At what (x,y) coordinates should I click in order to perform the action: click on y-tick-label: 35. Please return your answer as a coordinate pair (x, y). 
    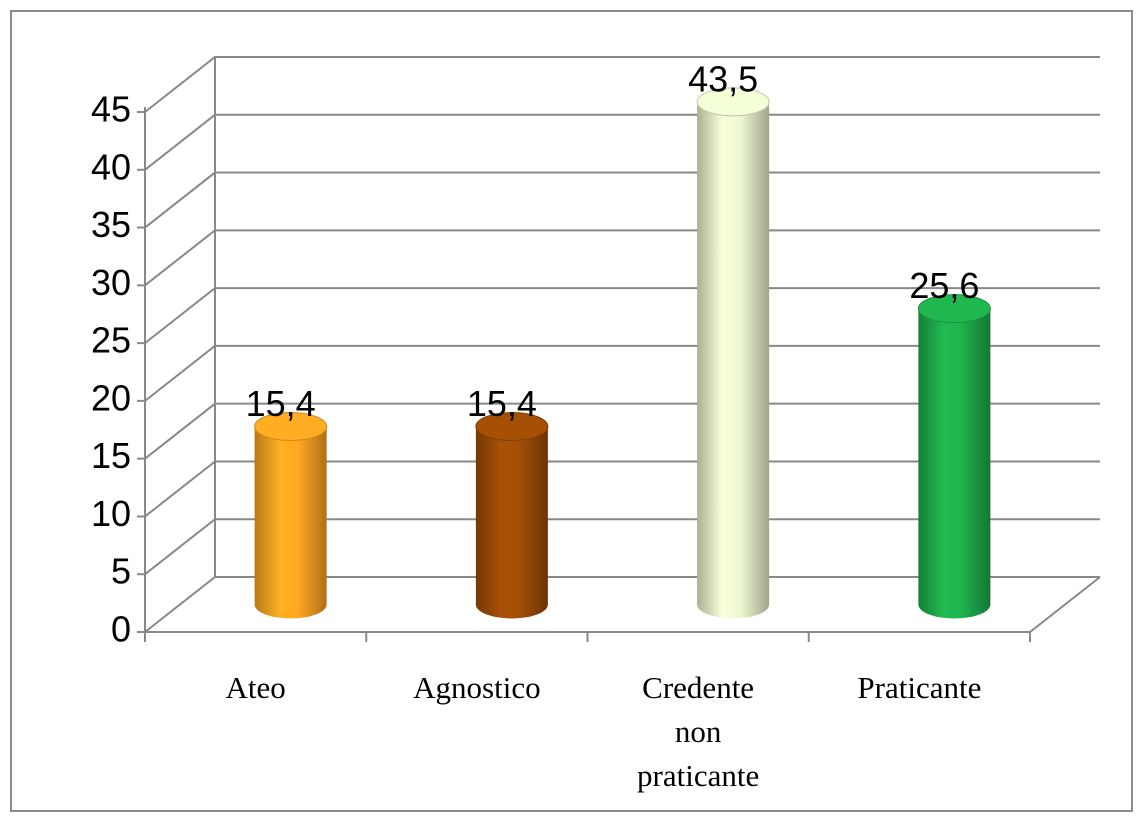
    Looking at the image, I should click on (111, 224).